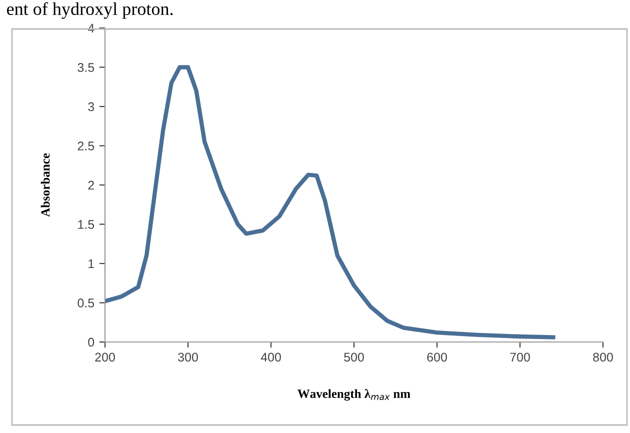 This screenshot has height=433, width=630. Describe the element at coordinates (437, 357) in the screenshot. I see `x-tick-label: 600` at that location.